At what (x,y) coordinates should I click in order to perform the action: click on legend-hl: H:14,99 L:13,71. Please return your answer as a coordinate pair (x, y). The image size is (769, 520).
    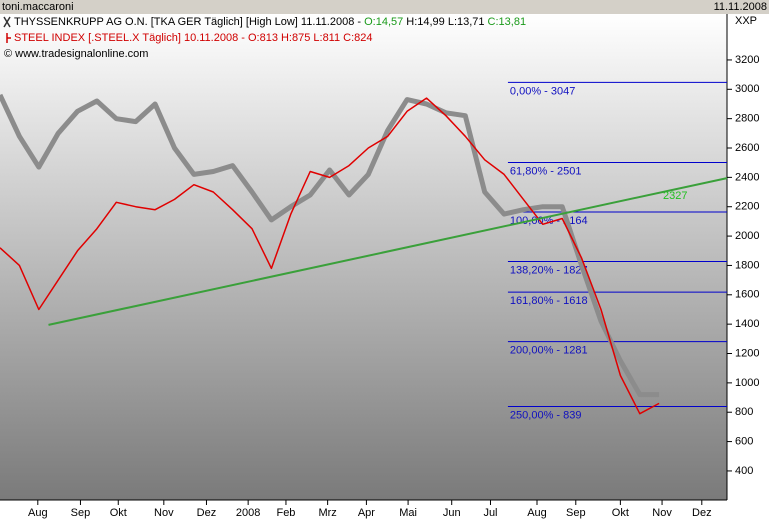
    Looking at the image, I should click on (445, 22).